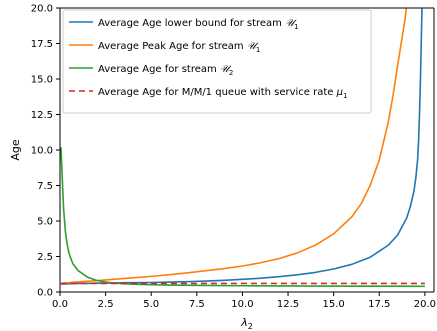  What do you see at coordinates (242, 304) in the screenshot?
I see `x-tick-label: 10.0` at bounding box center [242, 304].